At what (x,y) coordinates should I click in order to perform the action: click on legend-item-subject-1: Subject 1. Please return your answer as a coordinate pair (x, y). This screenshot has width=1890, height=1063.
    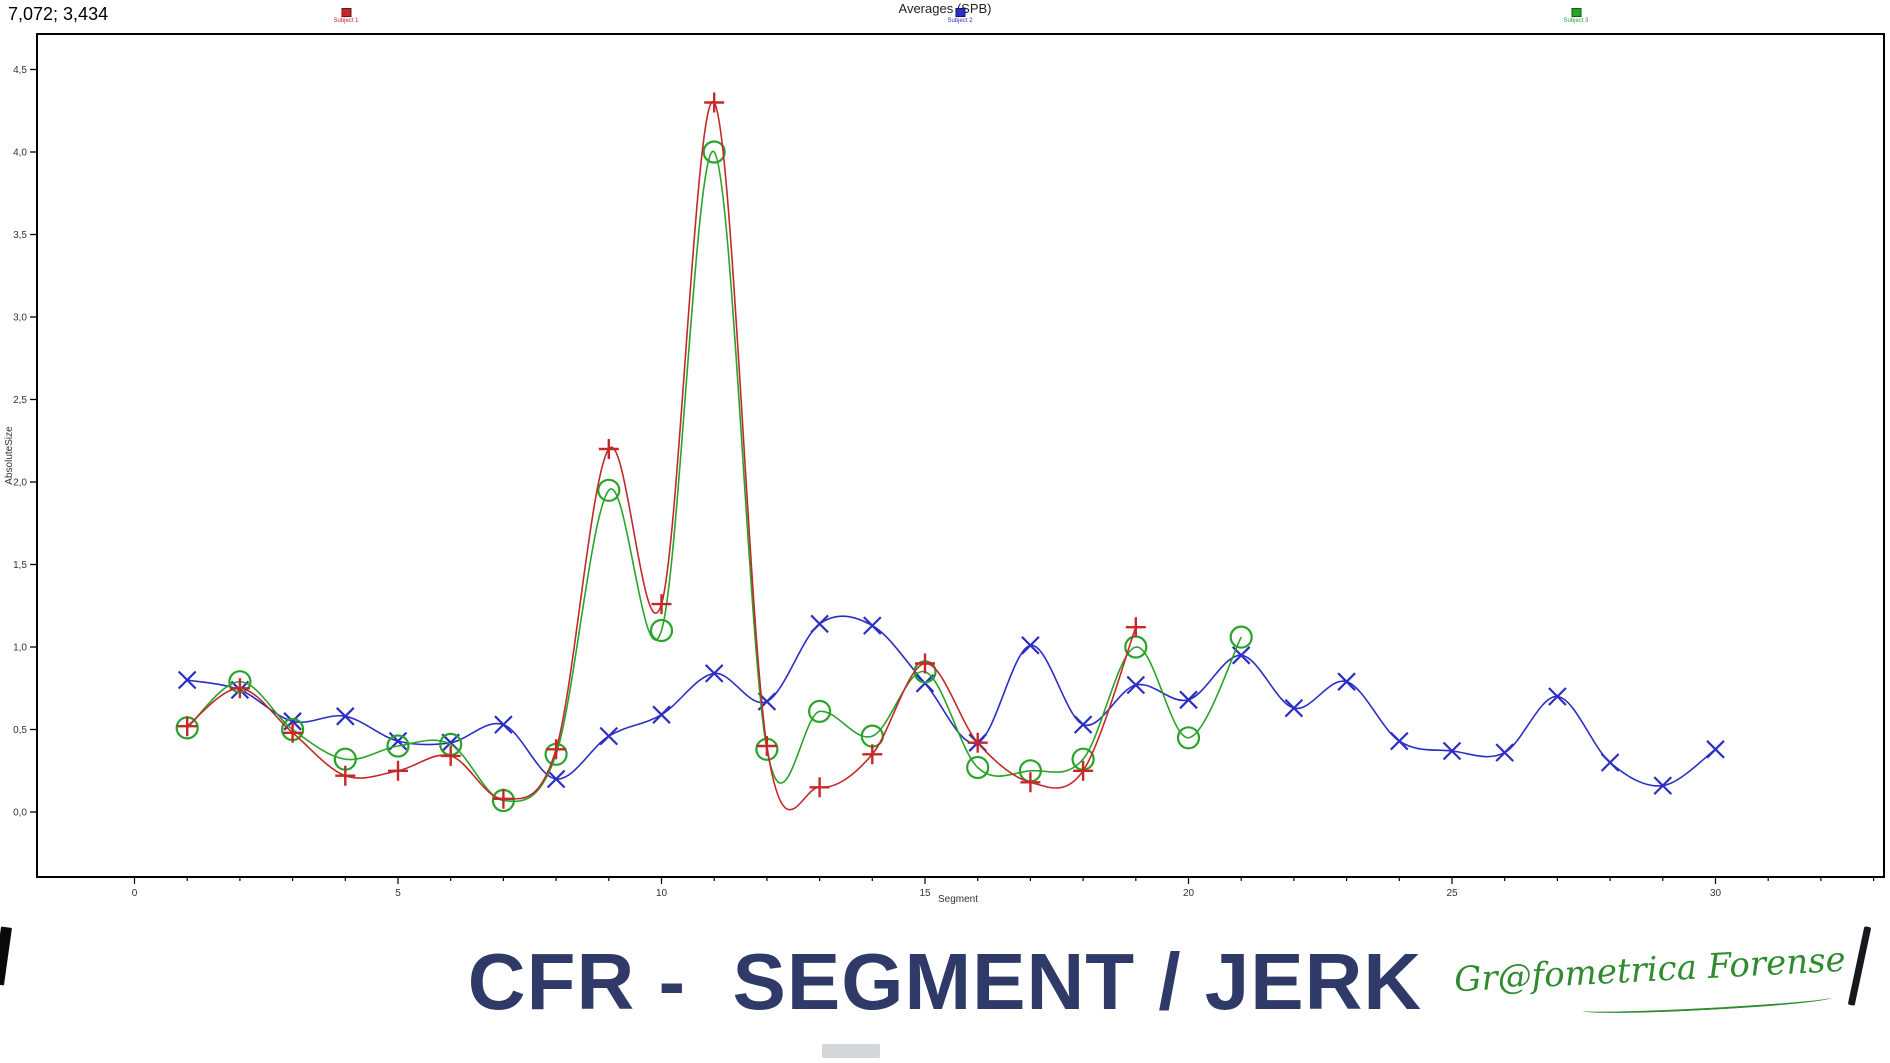
    Looking at the image, I should click on (346, 16).